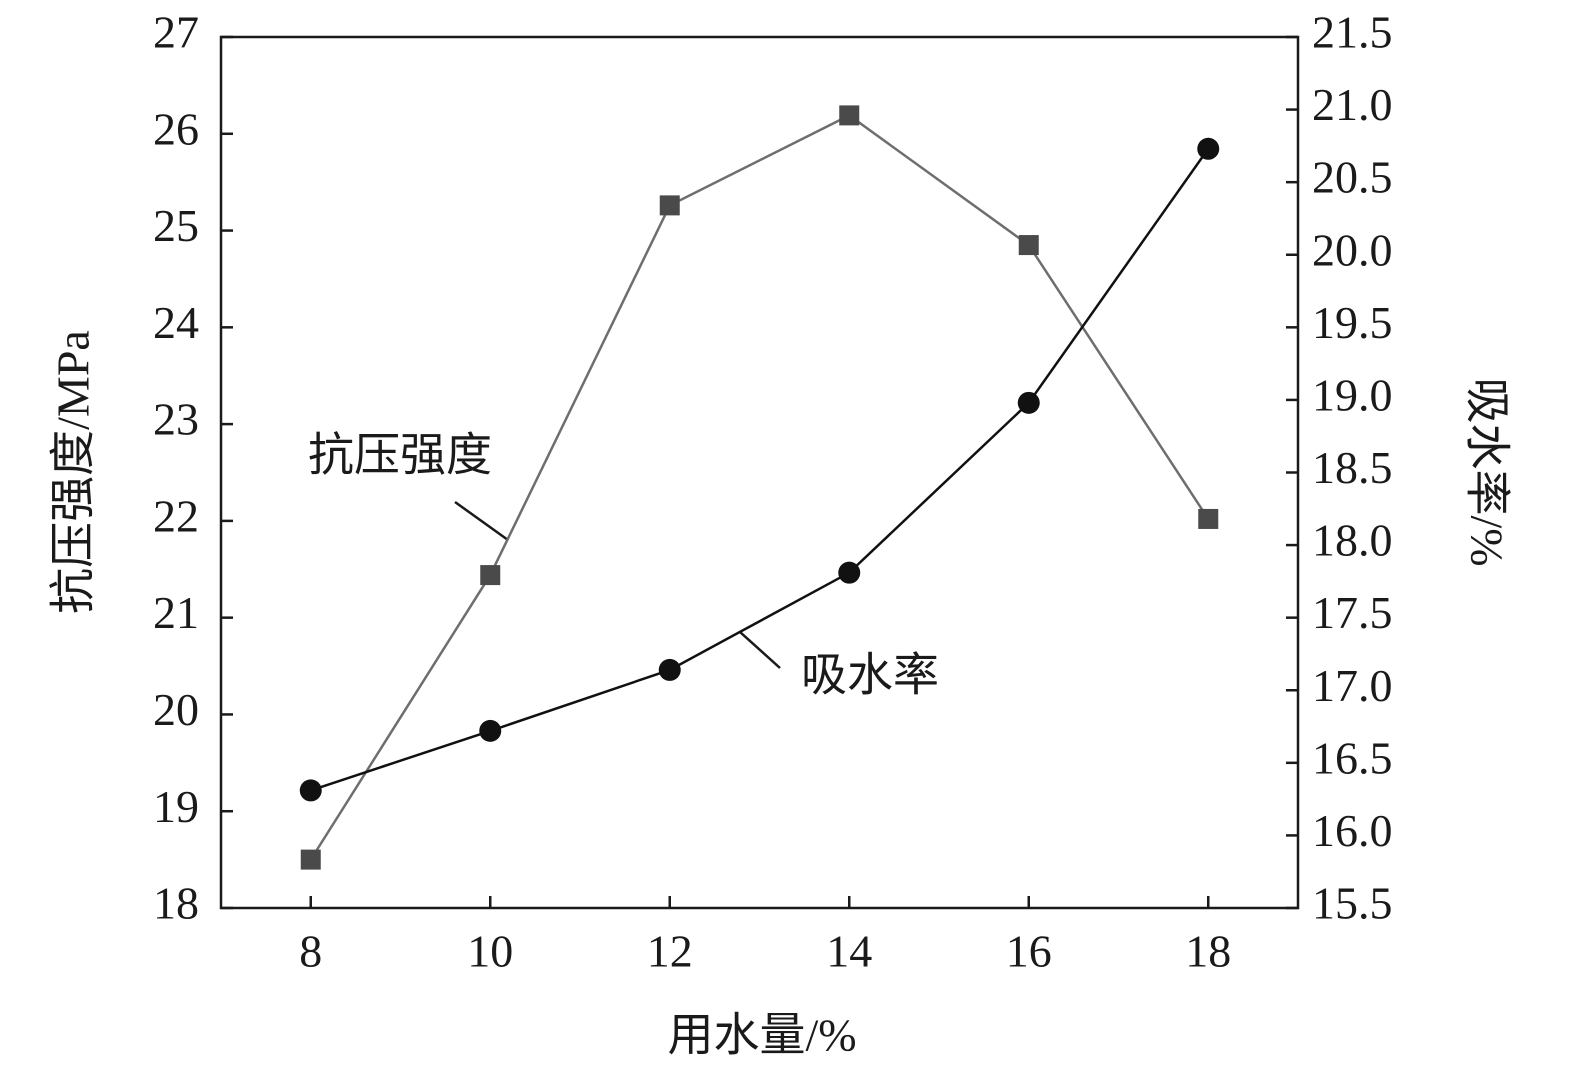 The height and width of the screenshot is (1085, 1575). Describe the element at coordinates (1352, 903) in the screenshot. I see `y2-tick-label: 15.5` at that location.